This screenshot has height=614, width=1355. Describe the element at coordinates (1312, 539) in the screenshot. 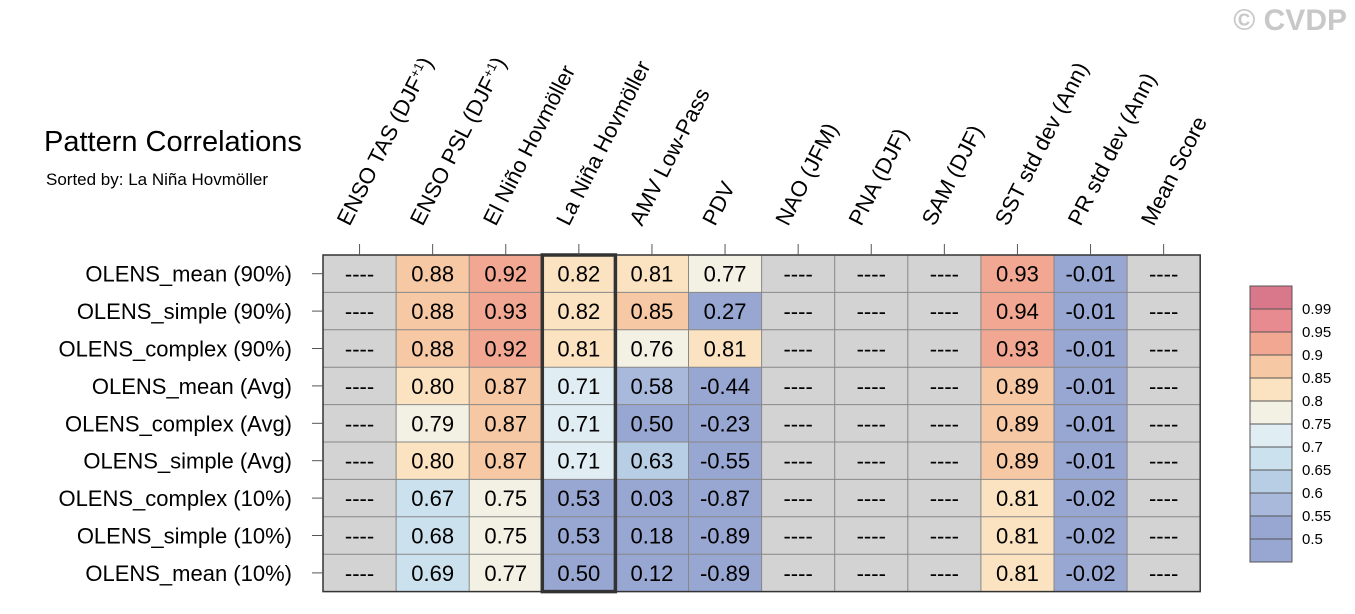

I see `colorbar-tick-label: 0.5` at that location.